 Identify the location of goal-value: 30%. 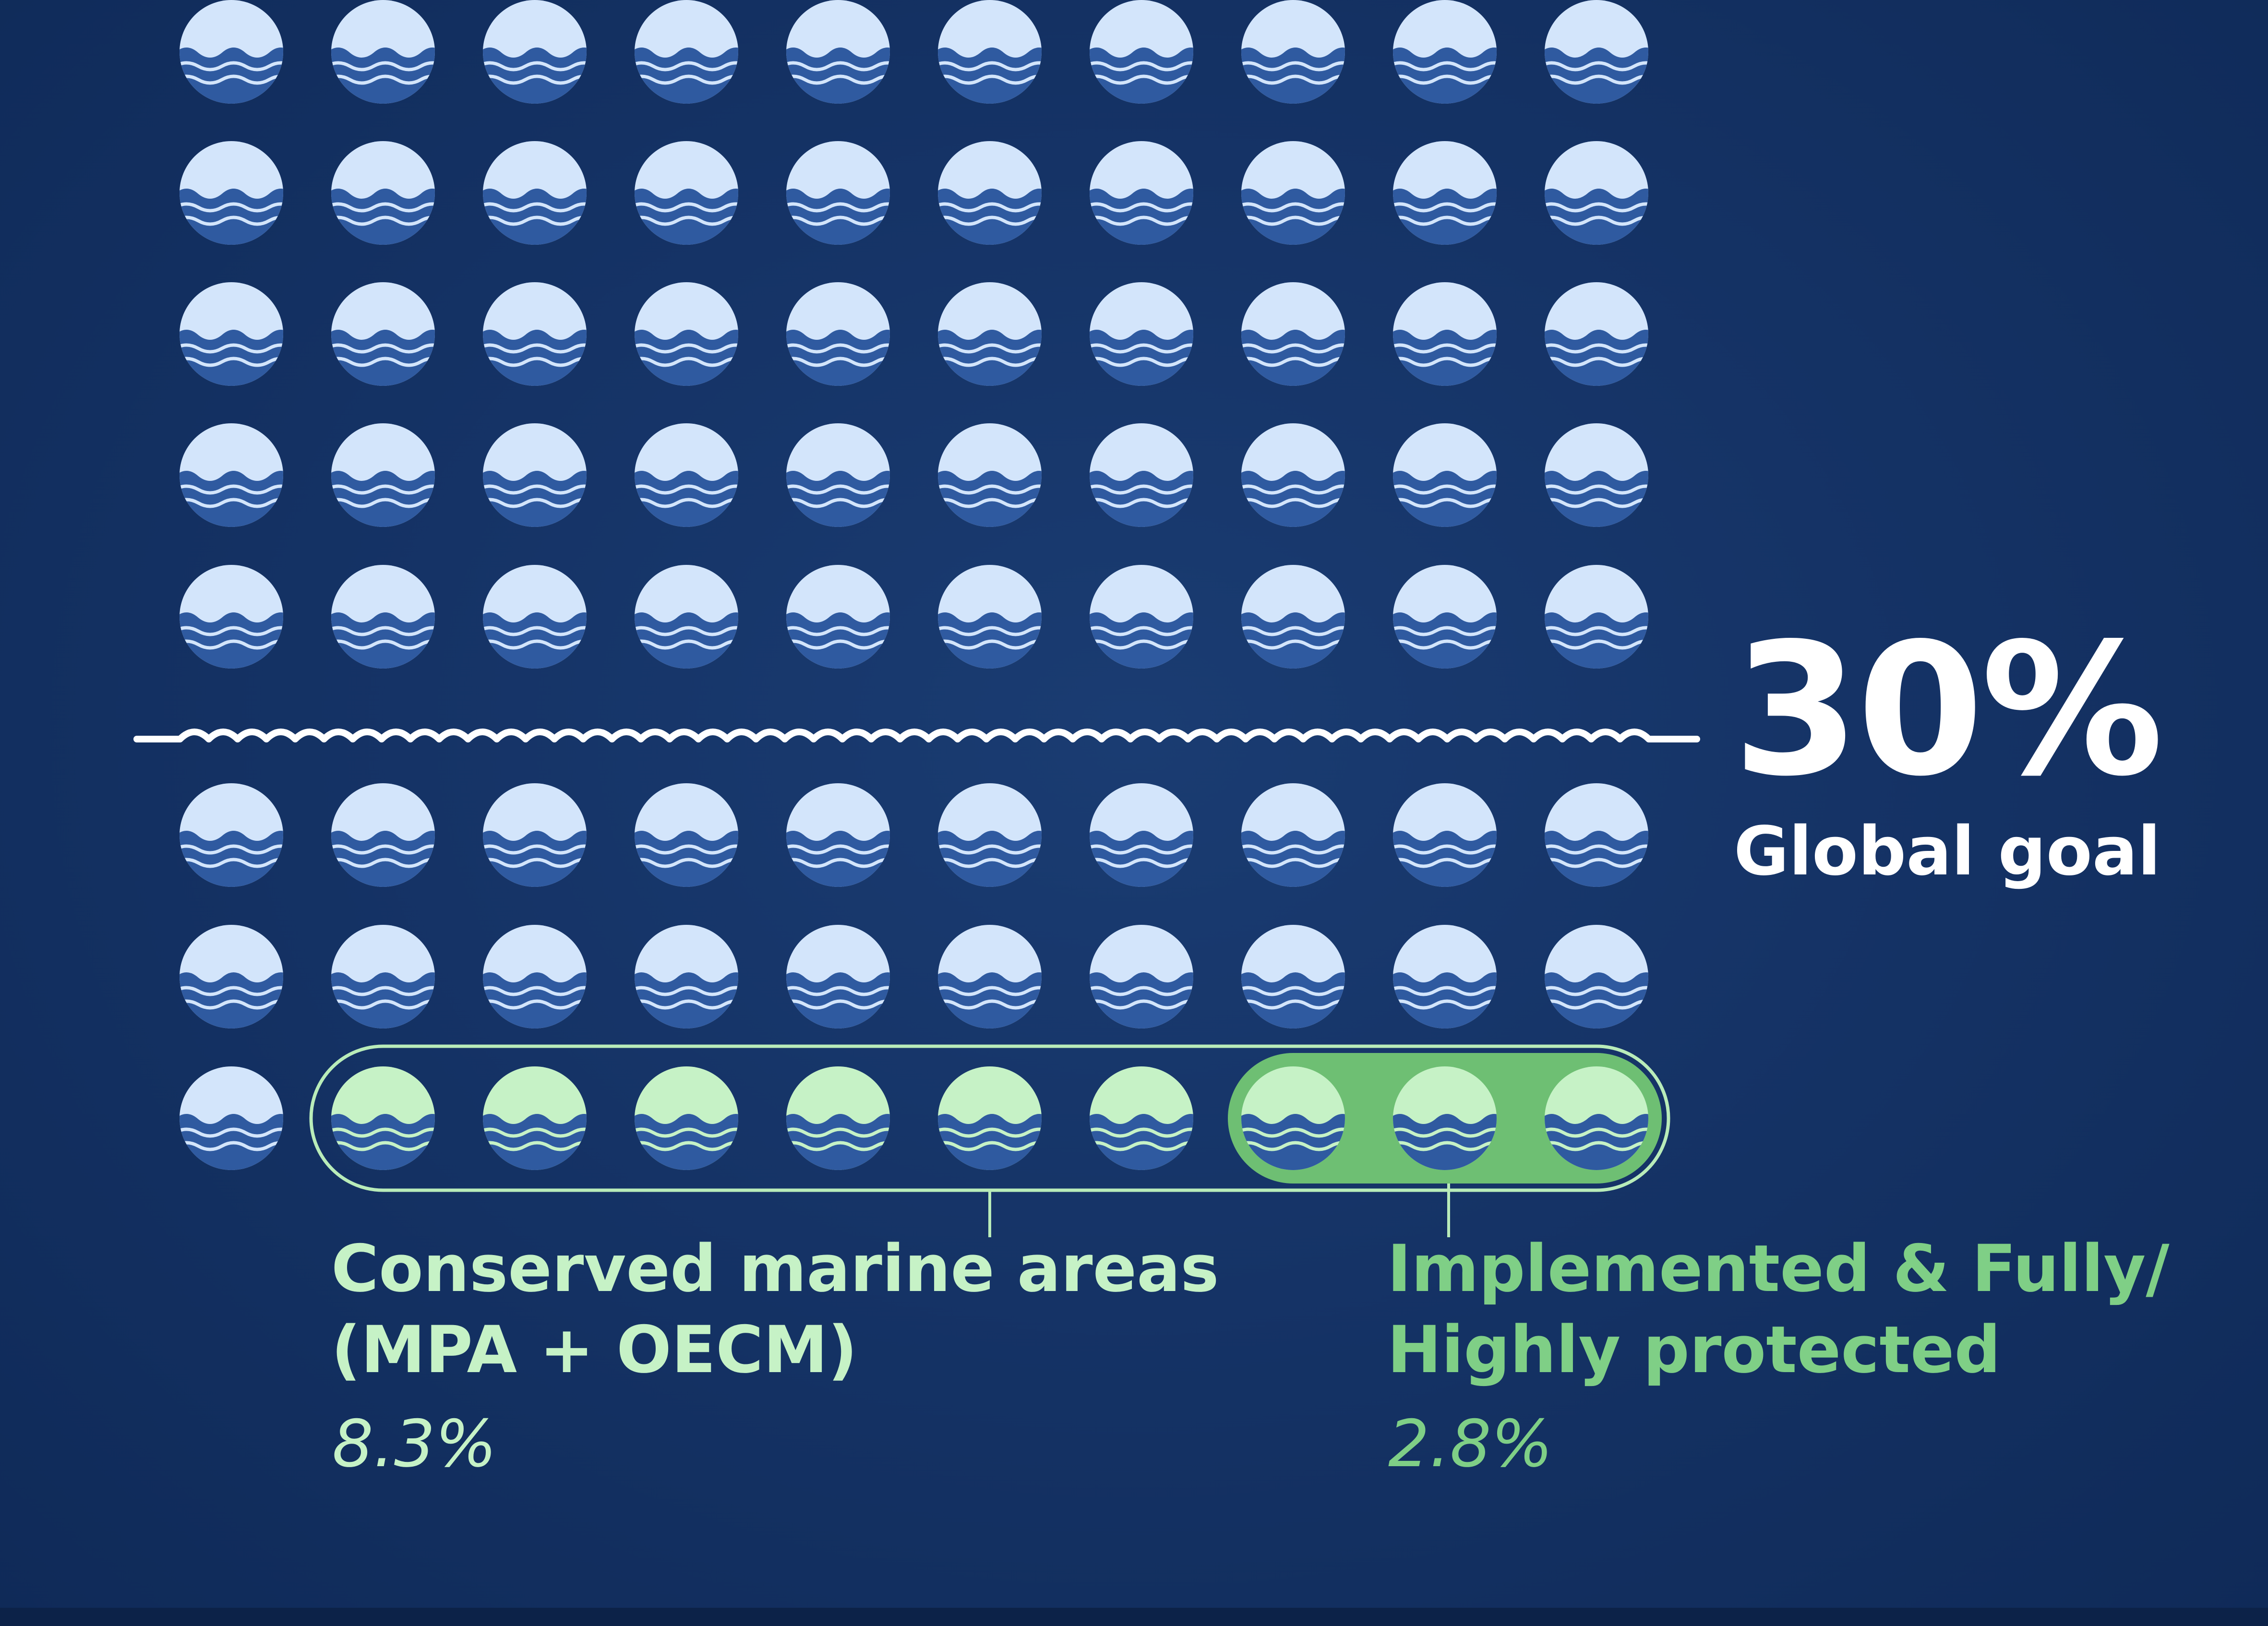
(1949, 710).